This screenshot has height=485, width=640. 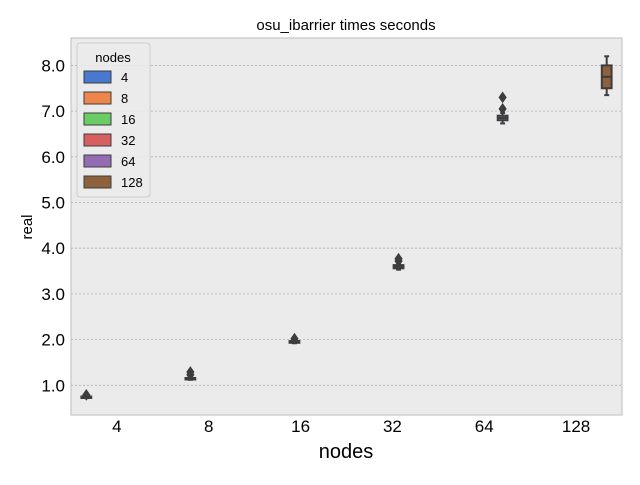 What do you see at coordinates (128, 140) in the screenshot?
I see `legend-entry-label: 32` at bounding box center [128, 140].